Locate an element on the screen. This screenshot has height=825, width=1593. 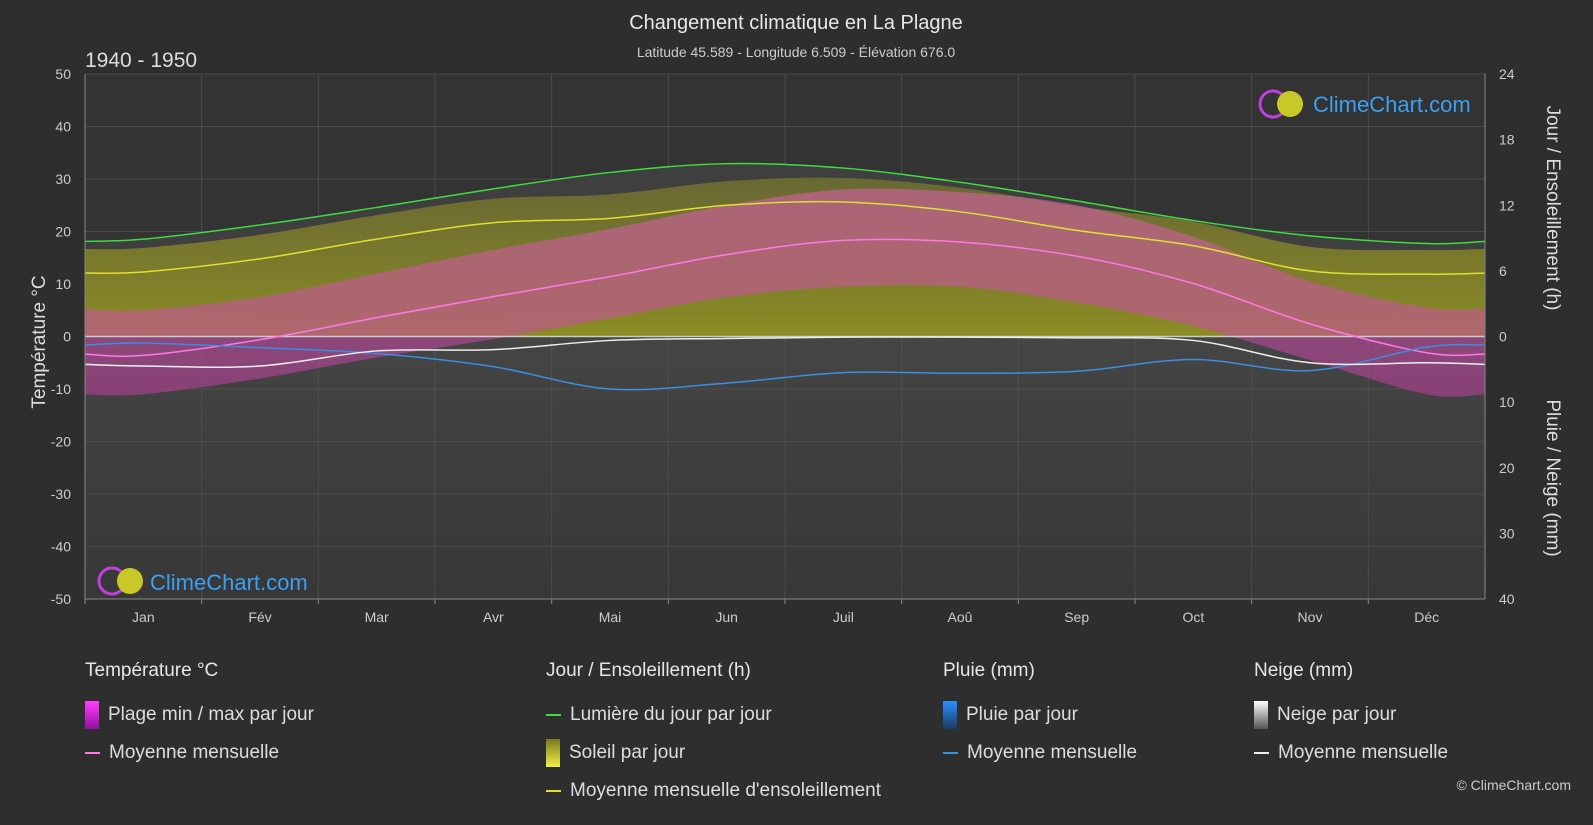
period-label: 1940 - 1950 is located at coordinates (141, 60).